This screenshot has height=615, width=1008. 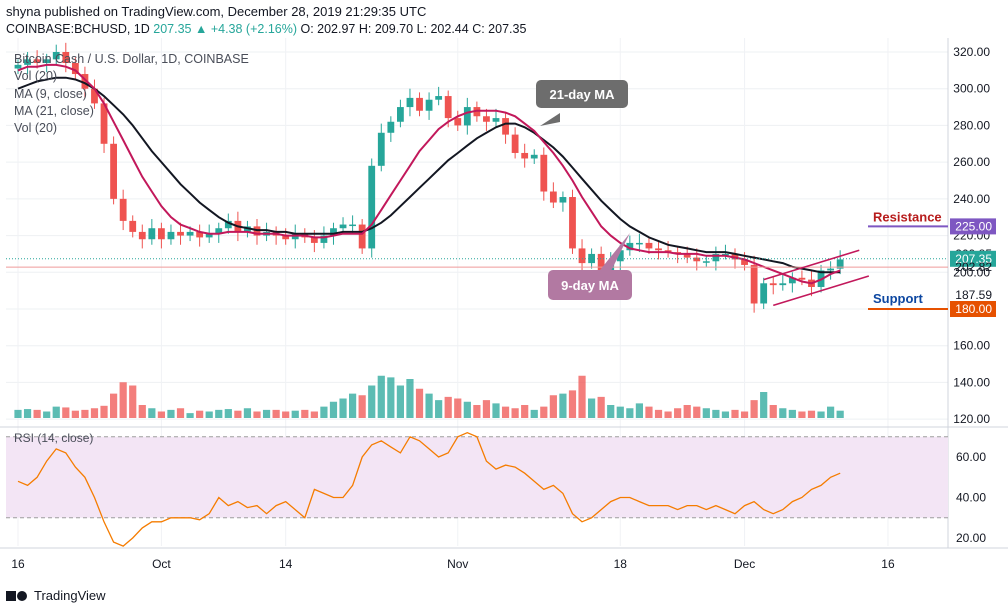 What do you see at coordinates (78, 29) in the screenshot?
I see `symbol-label: COINBASE:BCHUSD, 1D` at bounding box center [78, 29].